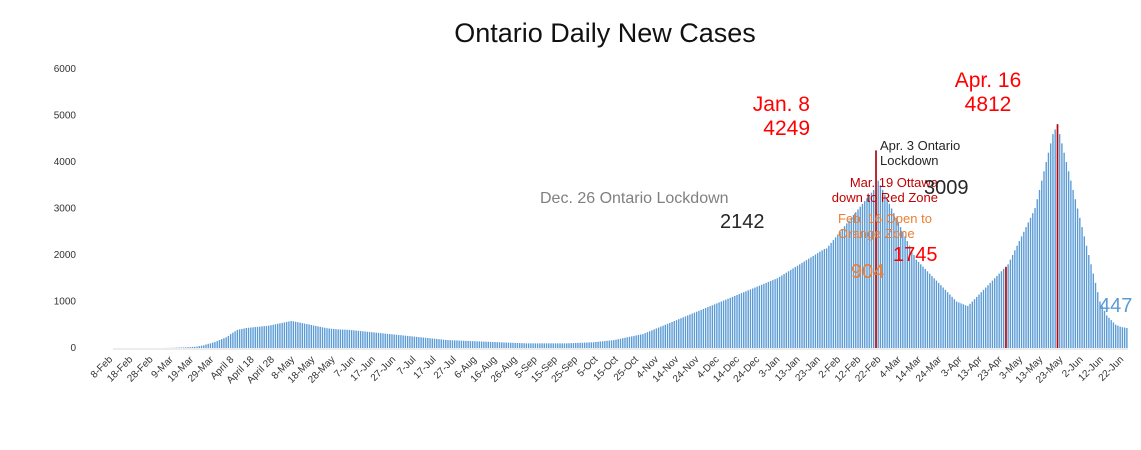  What do you see at coordinates (445, 367) in the screenshot?
I see `x-tick-label: 27-Jul` at bounding box center [445, 367].